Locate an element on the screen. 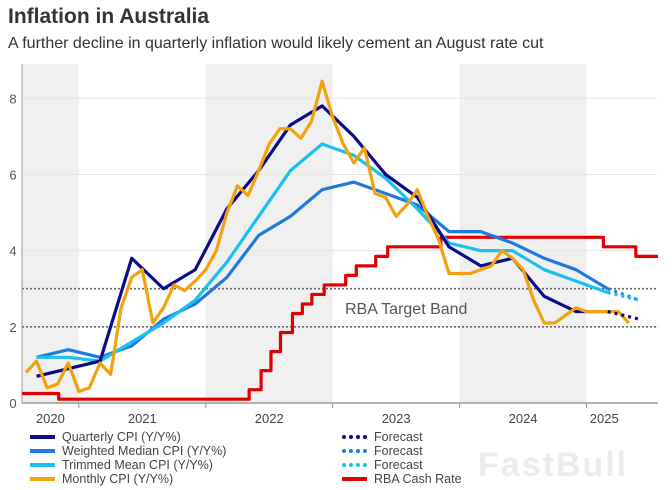 The width and height of the screenshot is (672, 490). legend-forecast-median: Forecast is located at coordinates (382, 451).